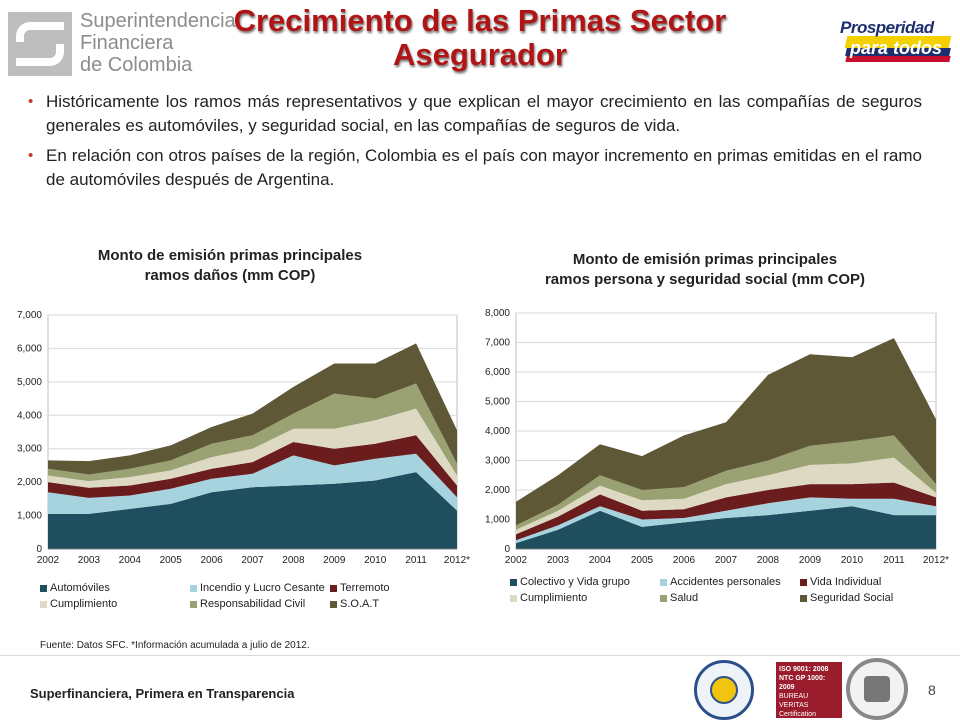 This screenshot has height=720, width=960. I want to click on prosperidad-logo: Prosperidad para todos, so click(895, 42).